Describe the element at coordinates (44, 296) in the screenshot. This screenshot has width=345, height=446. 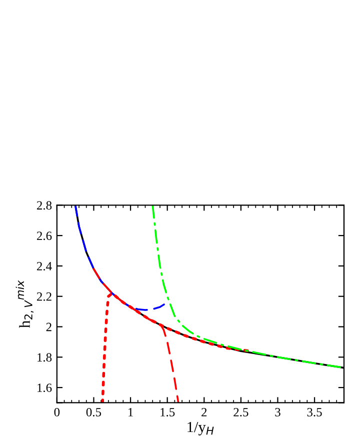
I see `y-tick-label: 2.2` at that location.